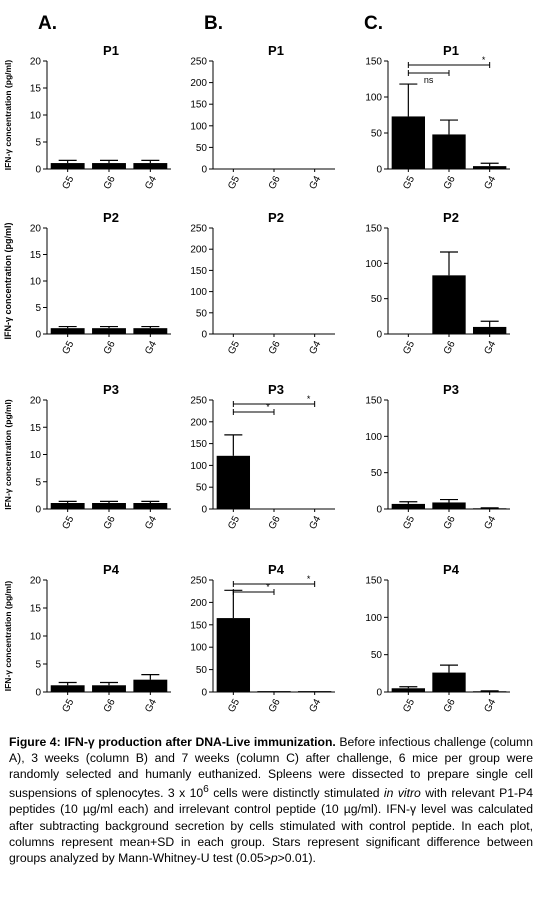  I want to click on panel-C-P4: P4 0 50 100 150 G5 G6 G4, so click(437, 638).